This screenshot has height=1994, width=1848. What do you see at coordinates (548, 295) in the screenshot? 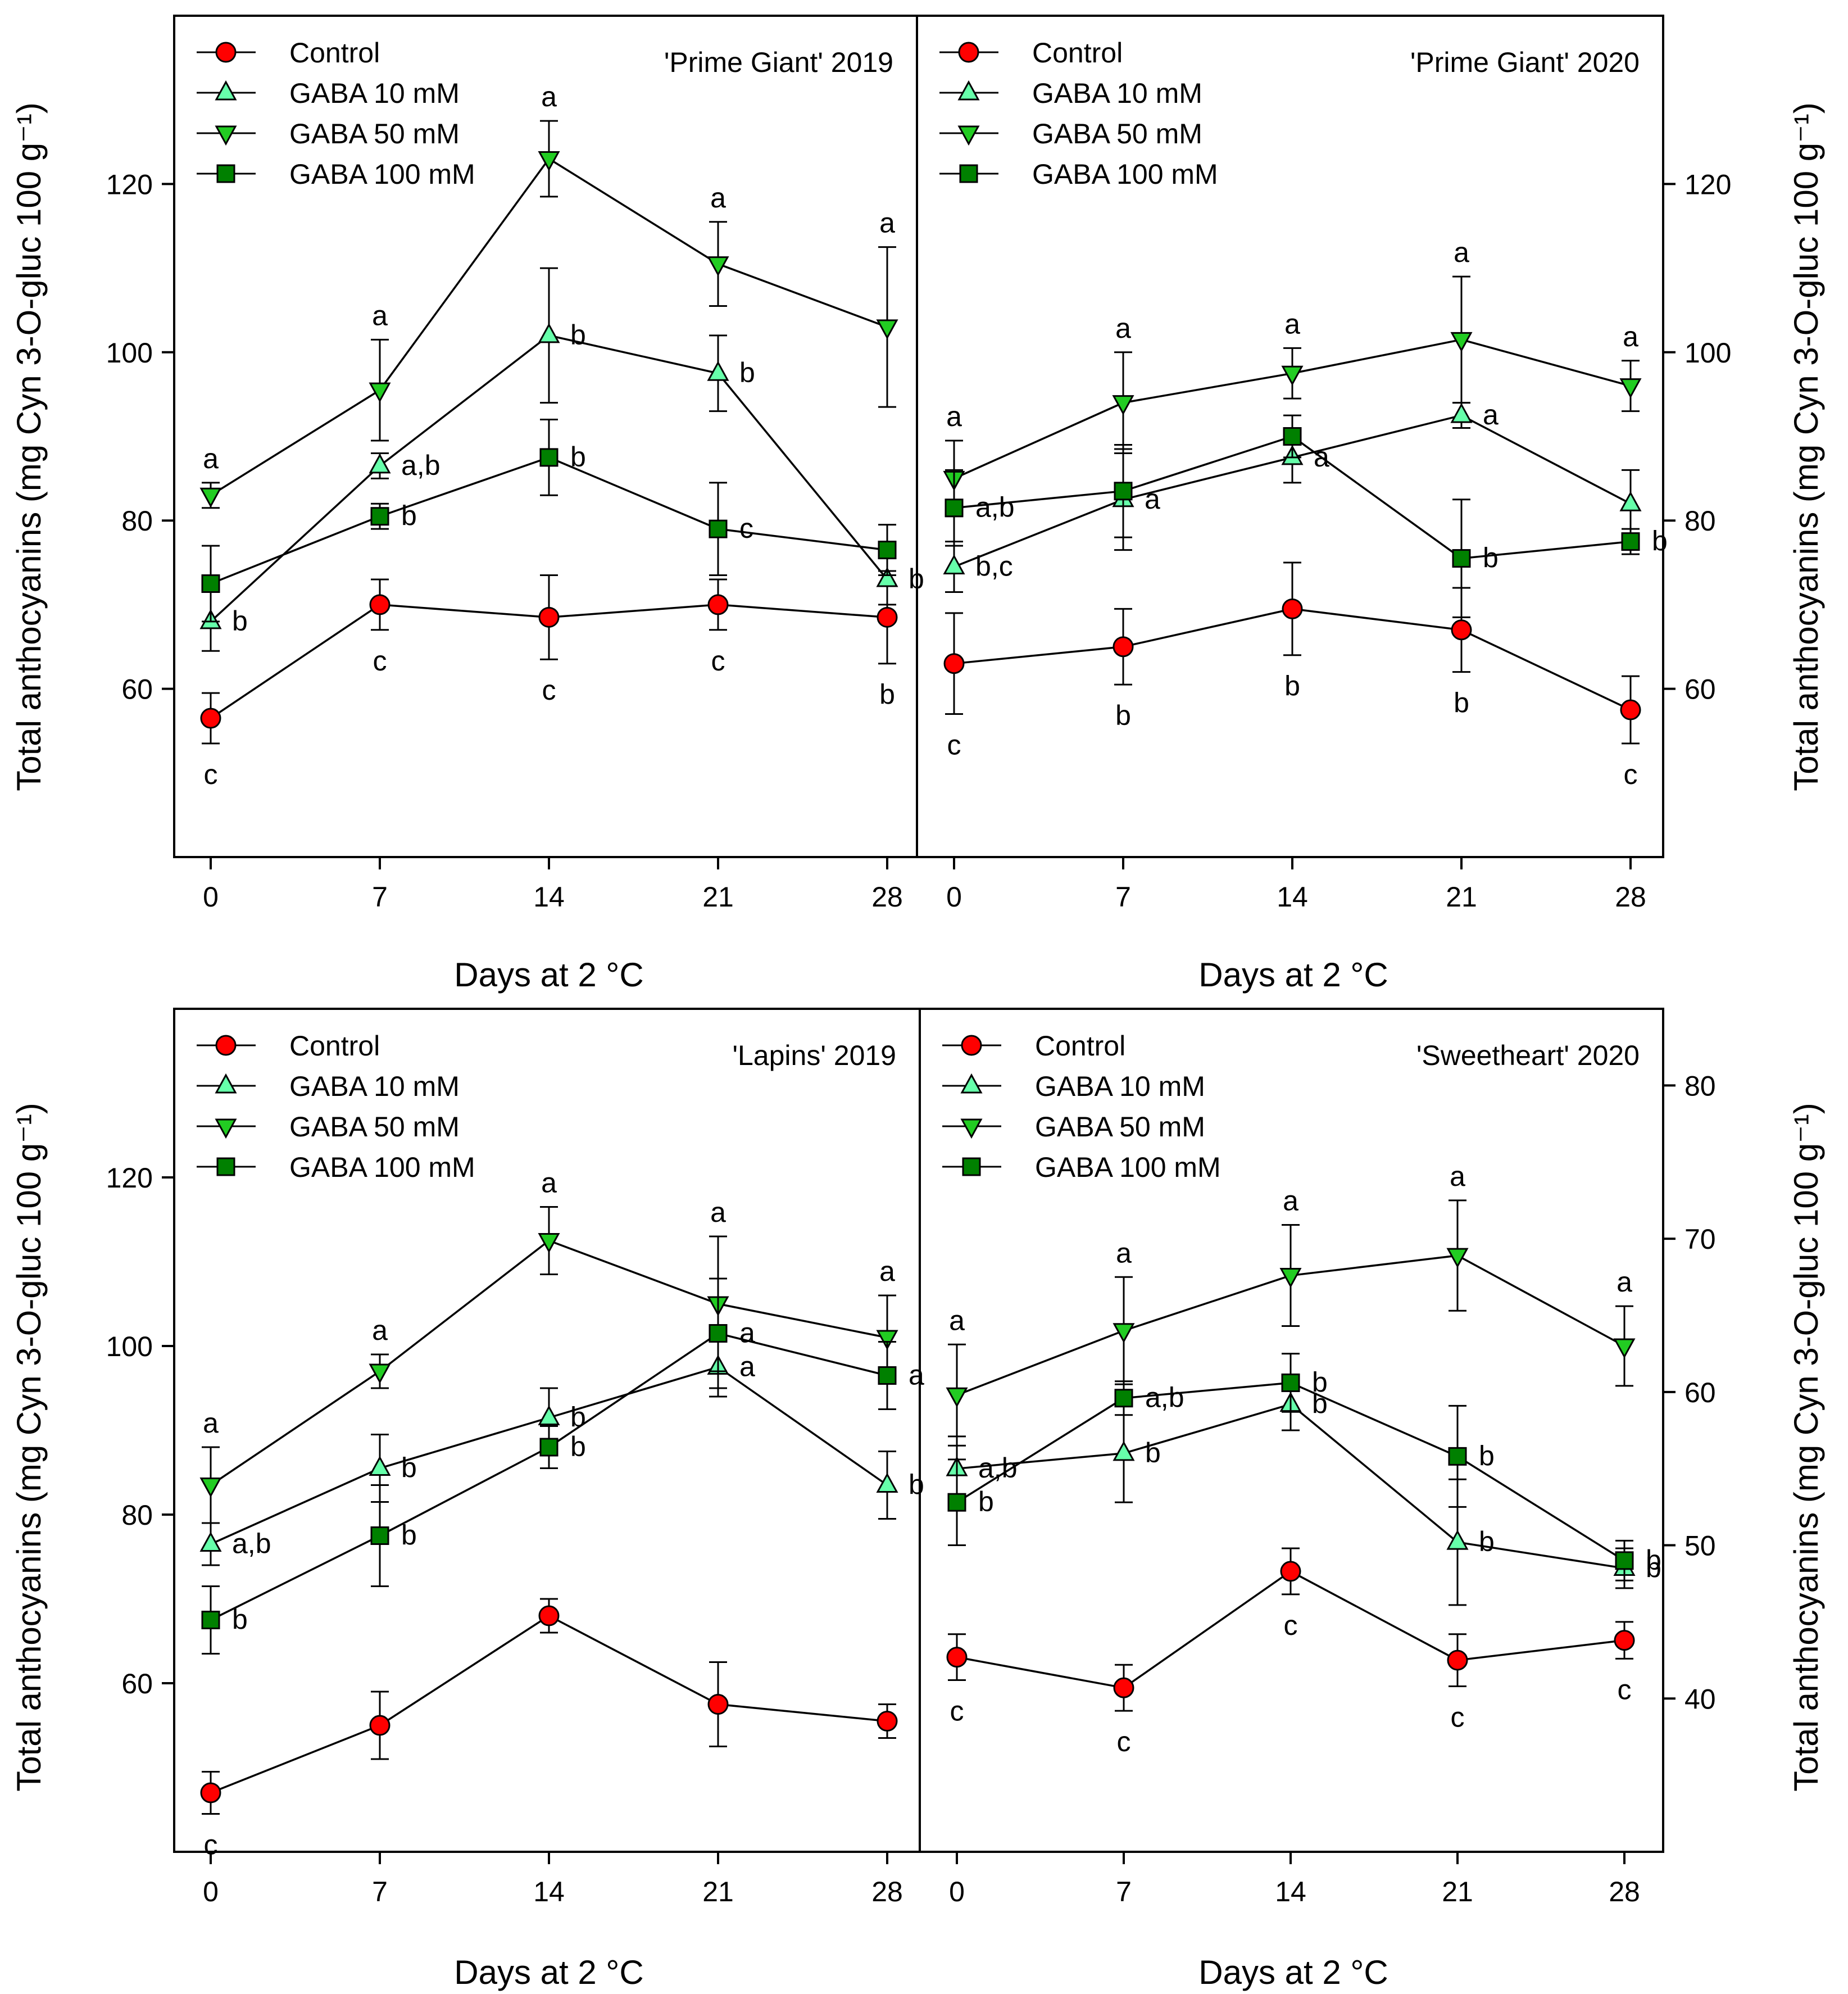
I see `series-gaba-50-mm: a a a a a` at bounding box center [548, 295].